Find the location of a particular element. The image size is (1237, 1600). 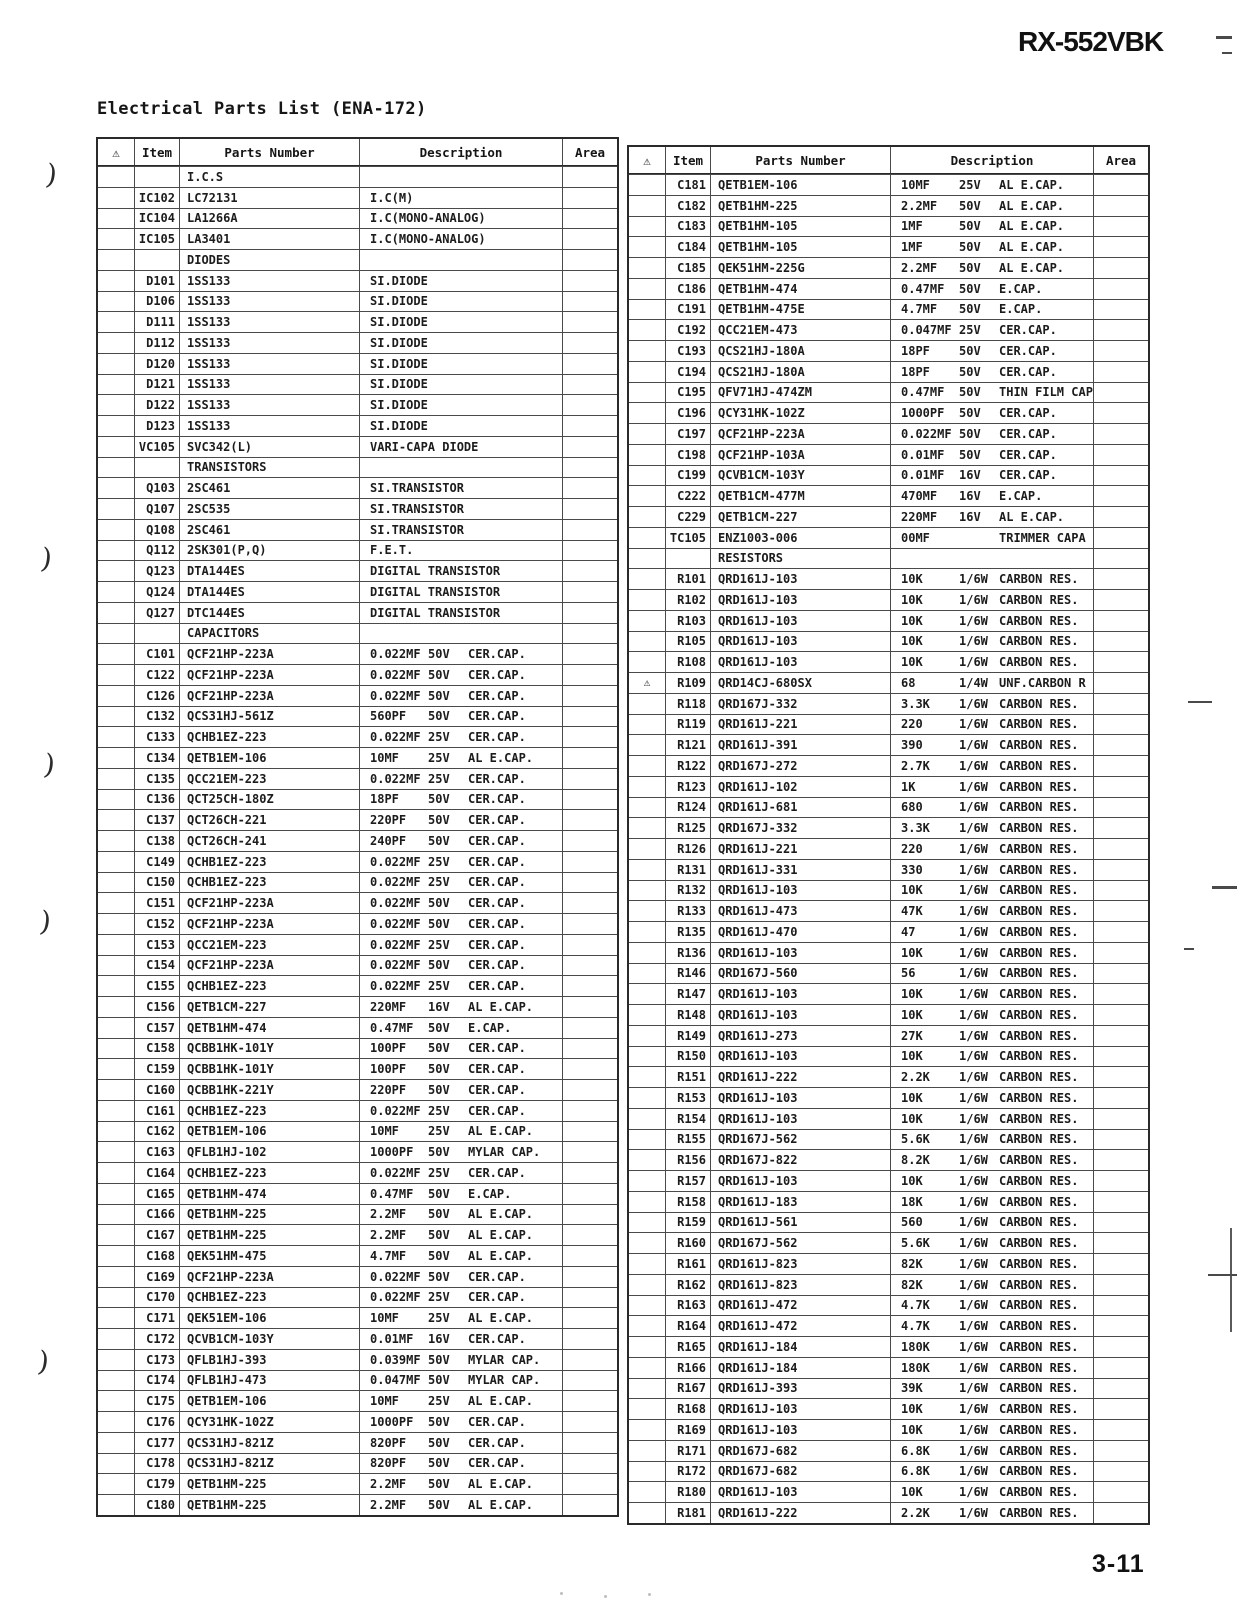

description-d1: 4.7MF is located at coordinates (919, 309).